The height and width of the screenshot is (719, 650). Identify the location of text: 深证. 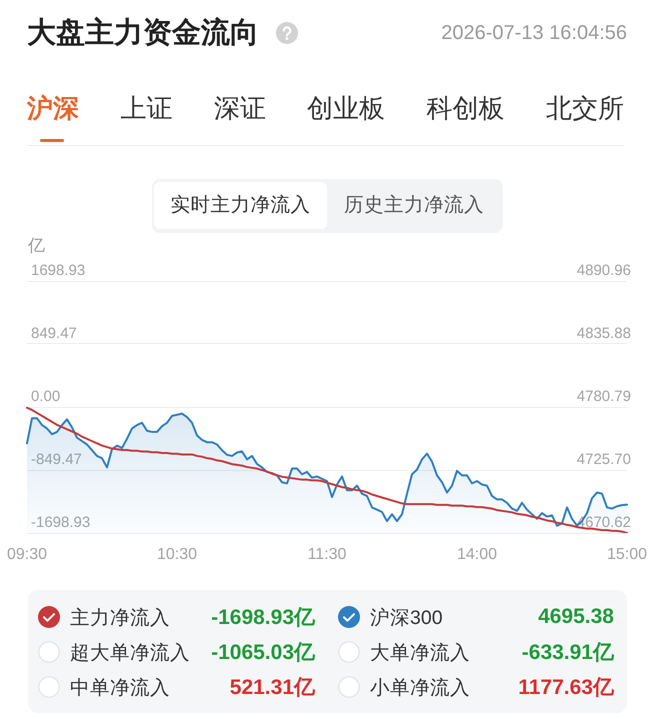
(240, 108).